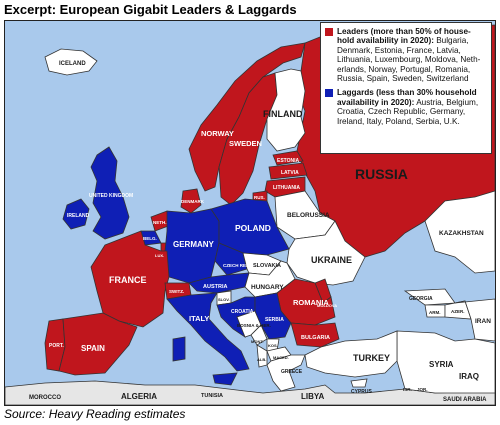 The height and width of the screenshot is (425, 500). I want to click on label-turkey: TURKEY, so click(371, 358).